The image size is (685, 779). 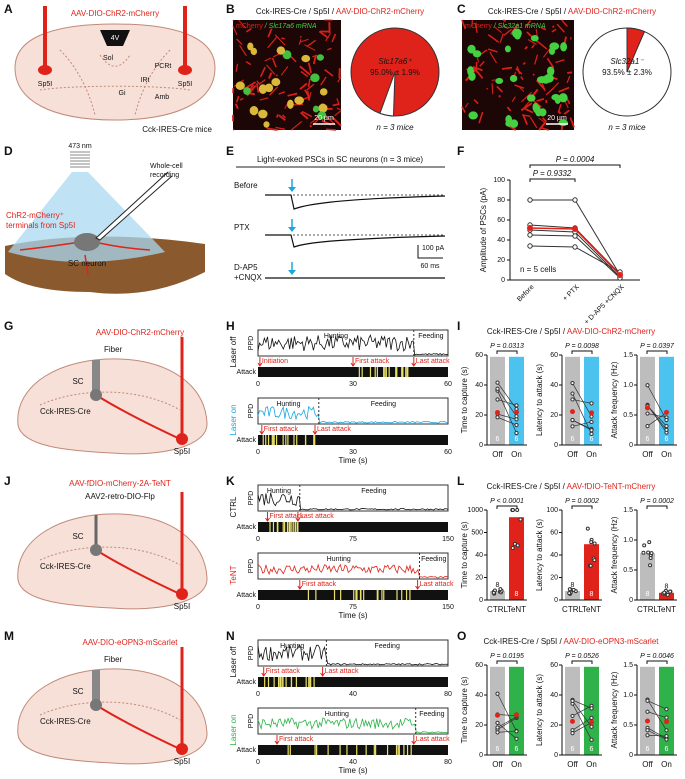 What do you see at coordinates (281, 429) in the screenshot?
I see `event-label: First attack` at bounding box center [281, 429].